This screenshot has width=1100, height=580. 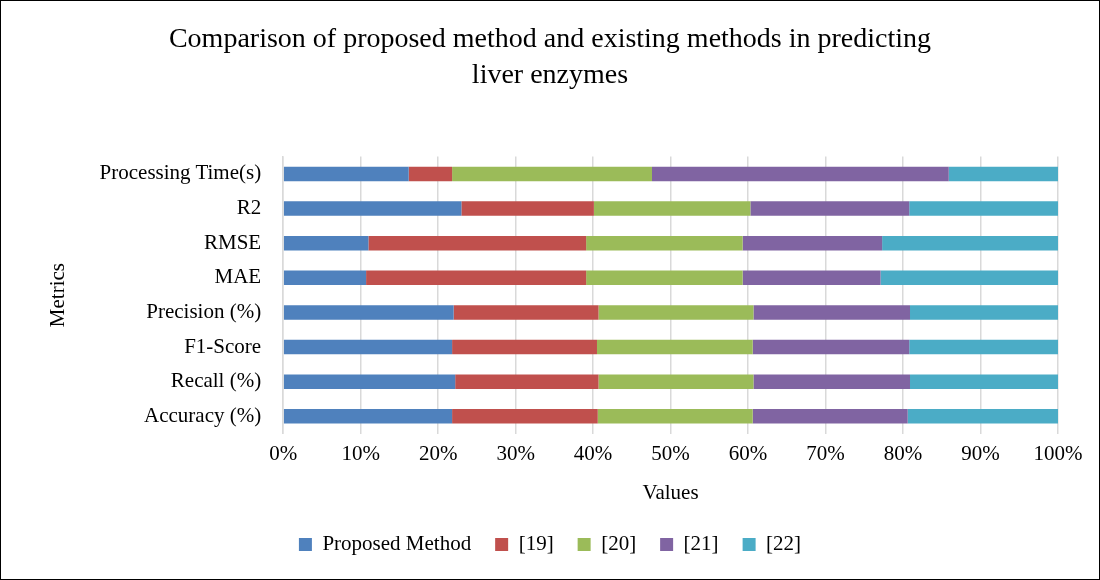 I want to click on x-tick-label: 100%, so click(x=1058, y=452).